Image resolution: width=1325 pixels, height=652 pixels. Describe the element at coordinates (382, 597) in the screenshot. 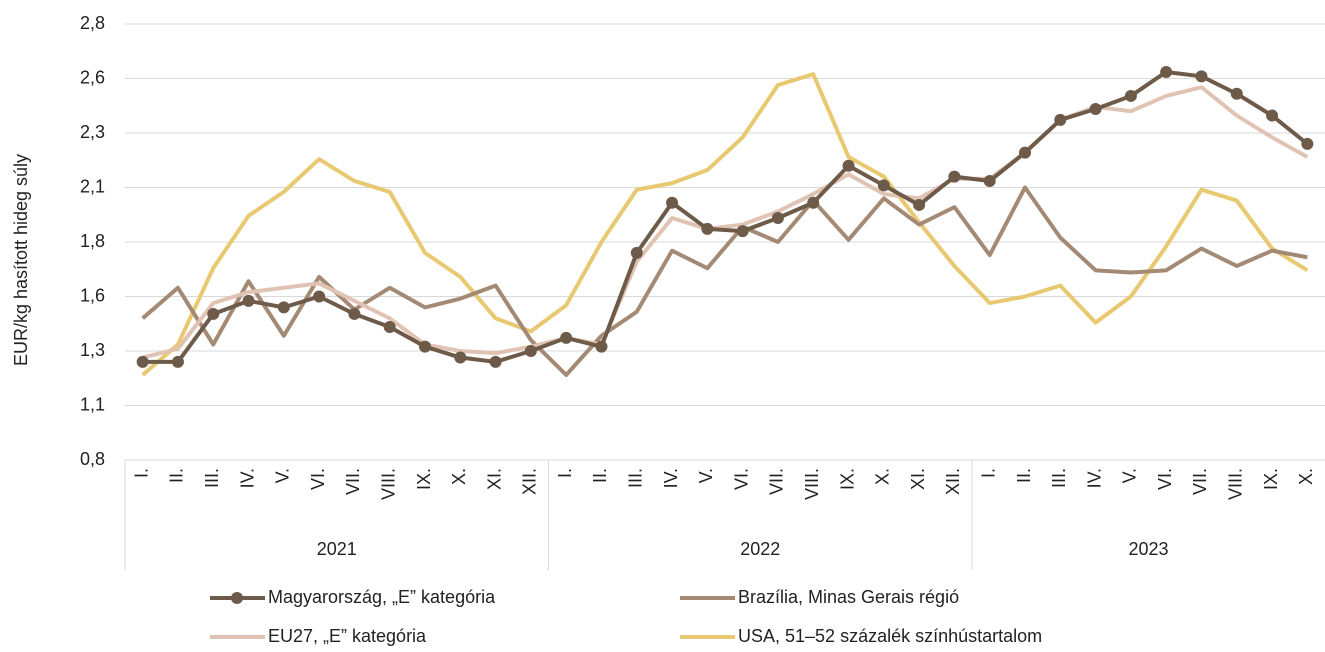

I see `legend-label: Magyarország, „E” kategória` at that location.